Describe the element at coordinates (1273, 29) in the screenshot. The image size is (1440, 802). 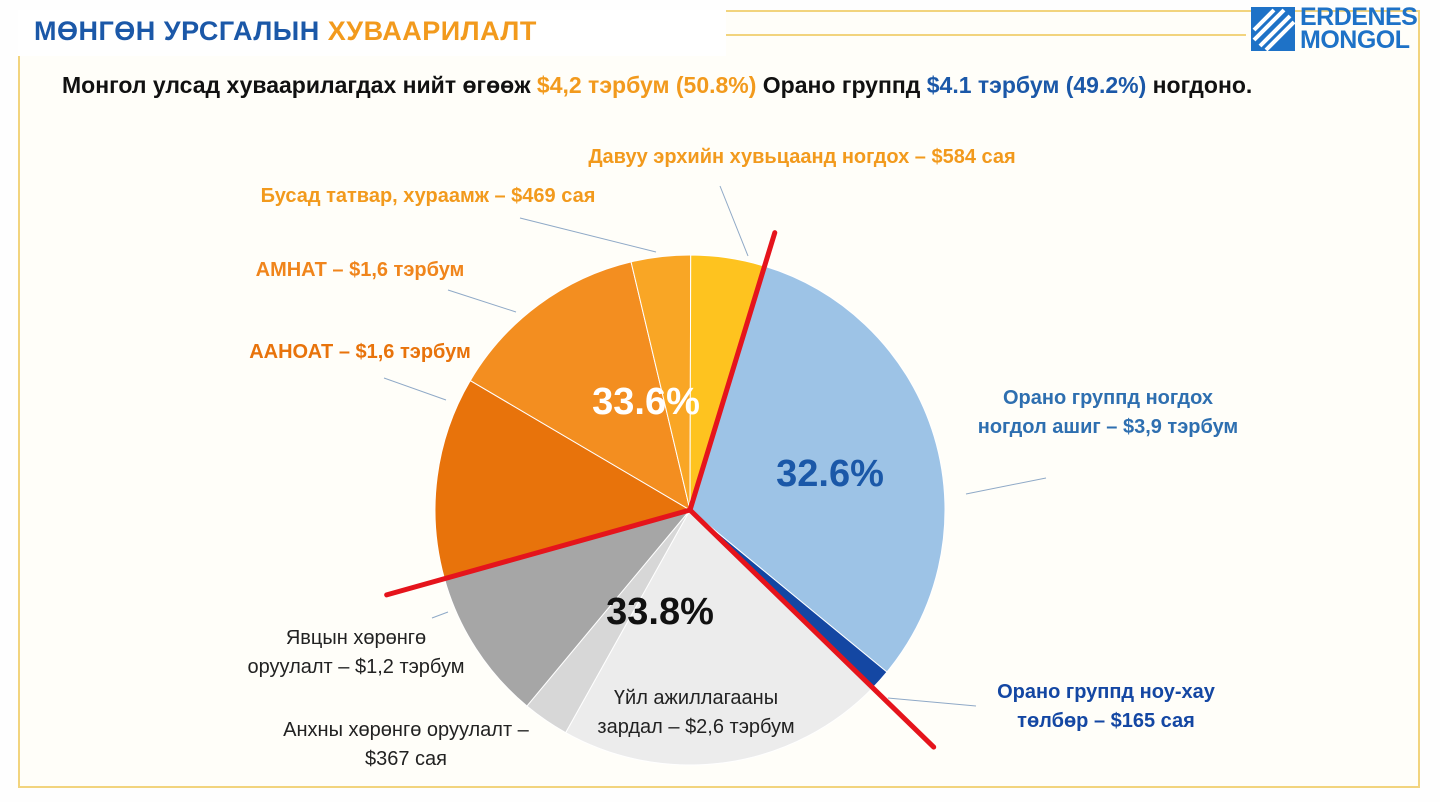
I see `logo-mark-icon` at that location.